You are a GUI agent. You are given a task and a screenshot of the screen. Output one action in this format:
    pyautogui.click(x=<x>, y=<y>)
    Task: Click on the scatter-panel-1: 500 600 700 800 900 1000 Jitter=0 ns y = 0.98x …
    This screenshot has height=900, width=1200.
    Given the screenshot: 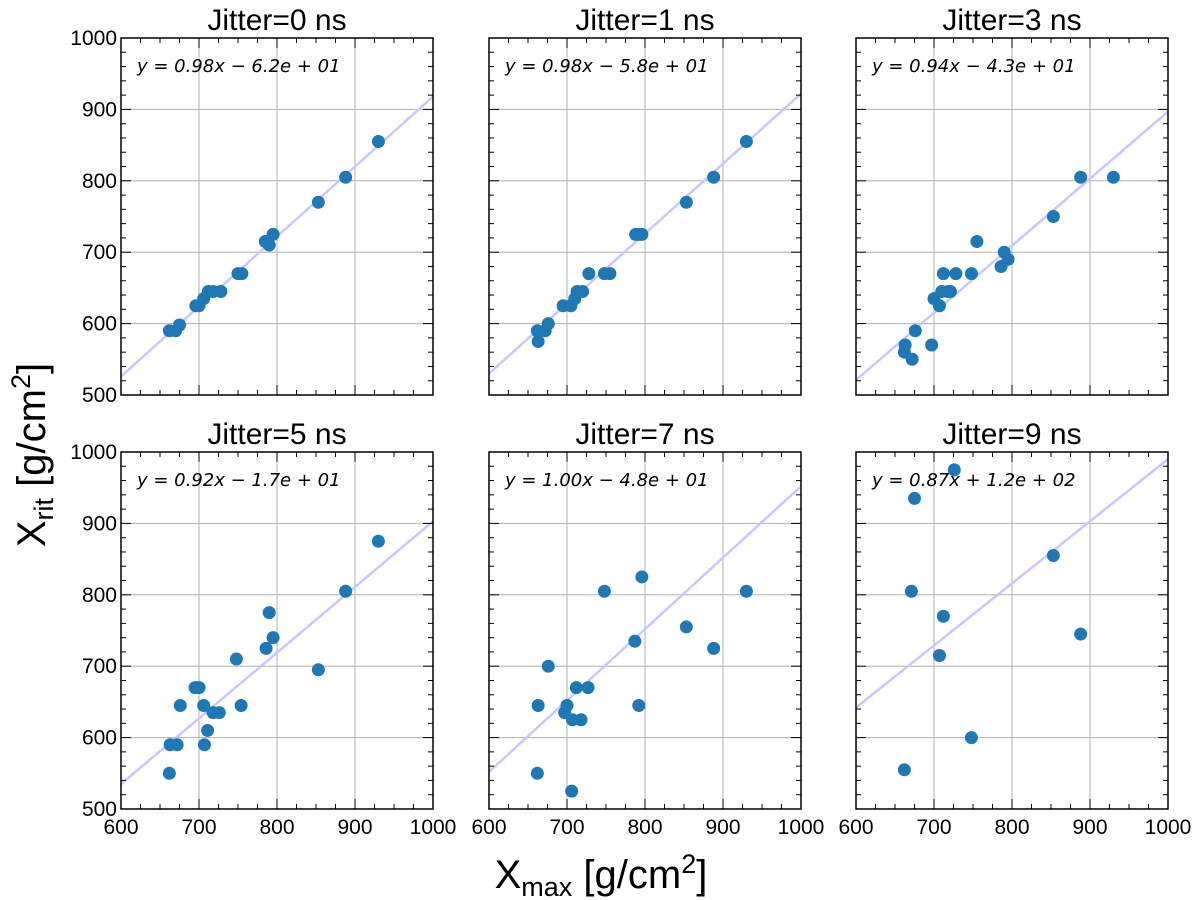 What is the action you would take?
    pyautogui.click(x=252, y=205)
    